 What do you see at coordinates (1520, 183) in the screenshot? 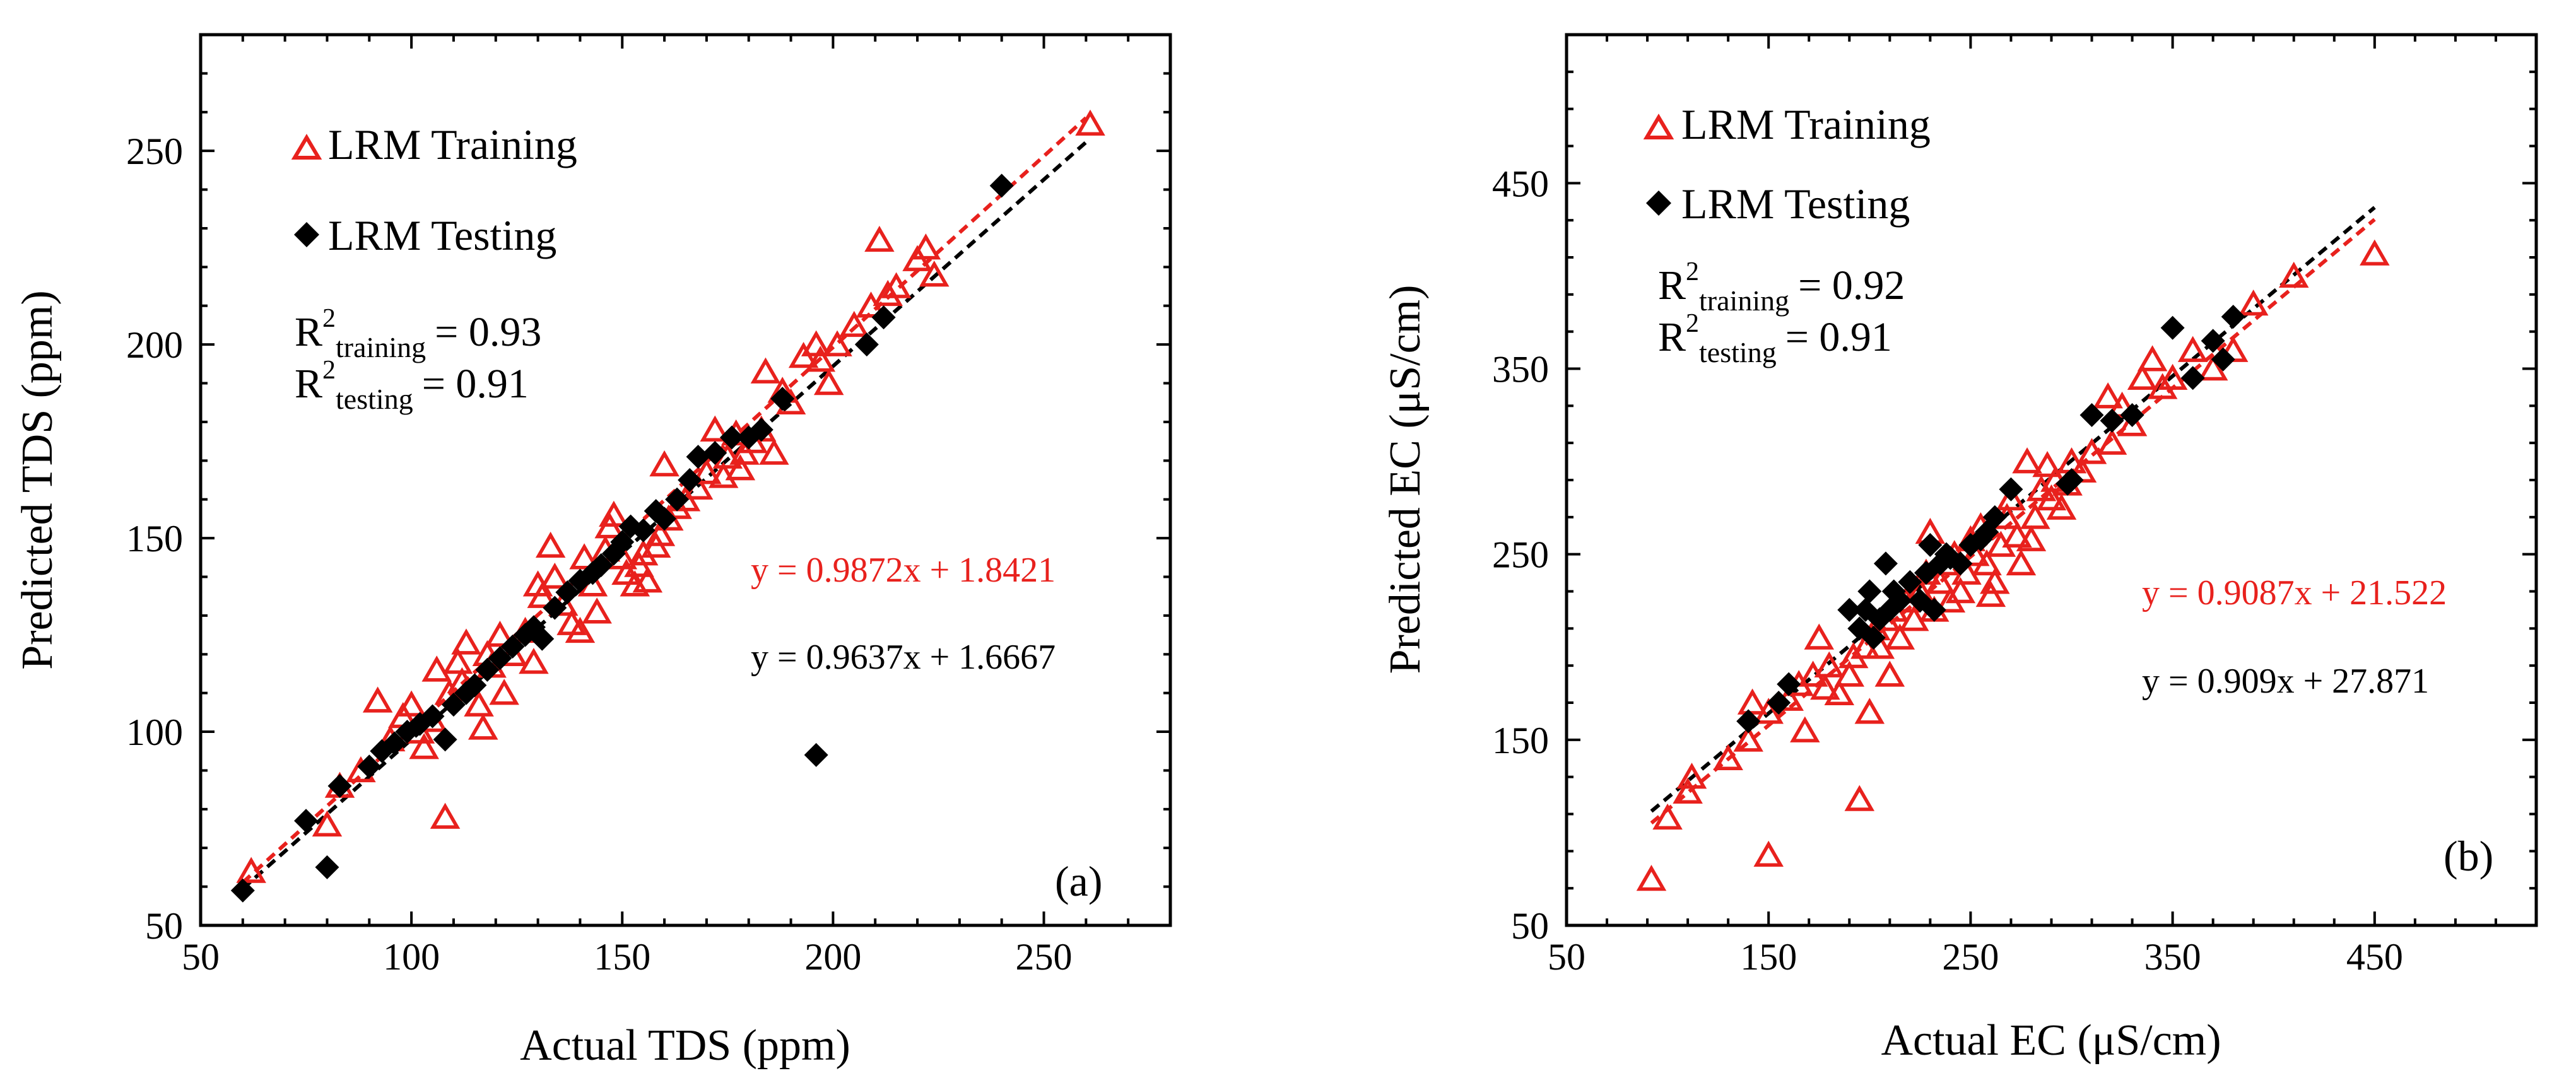
I see `y-tick-label: 450` at bounding box center [1520, 183].